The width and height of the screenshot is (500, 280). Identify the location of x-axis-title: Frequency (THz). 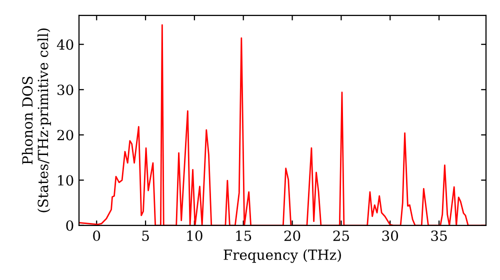
(282, 256).